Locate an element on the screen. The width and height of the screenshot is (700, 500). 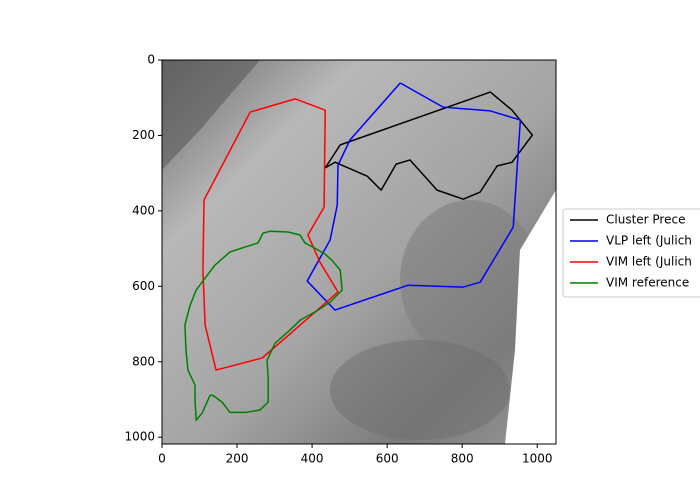
legend-label: VLP left (Julich is located at coordinates (649, 241).